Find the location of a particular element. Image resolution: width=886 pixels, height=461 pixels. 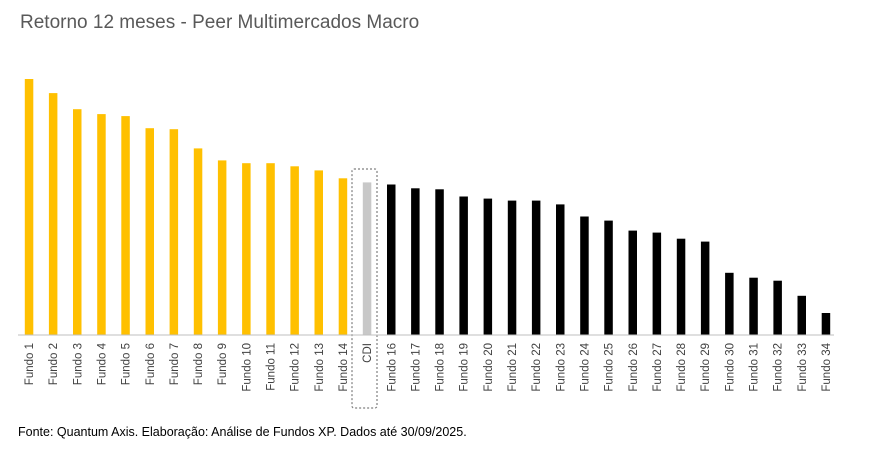

tick-label-fundo-23: Fundo 23 is located at coordinates (561, 367).